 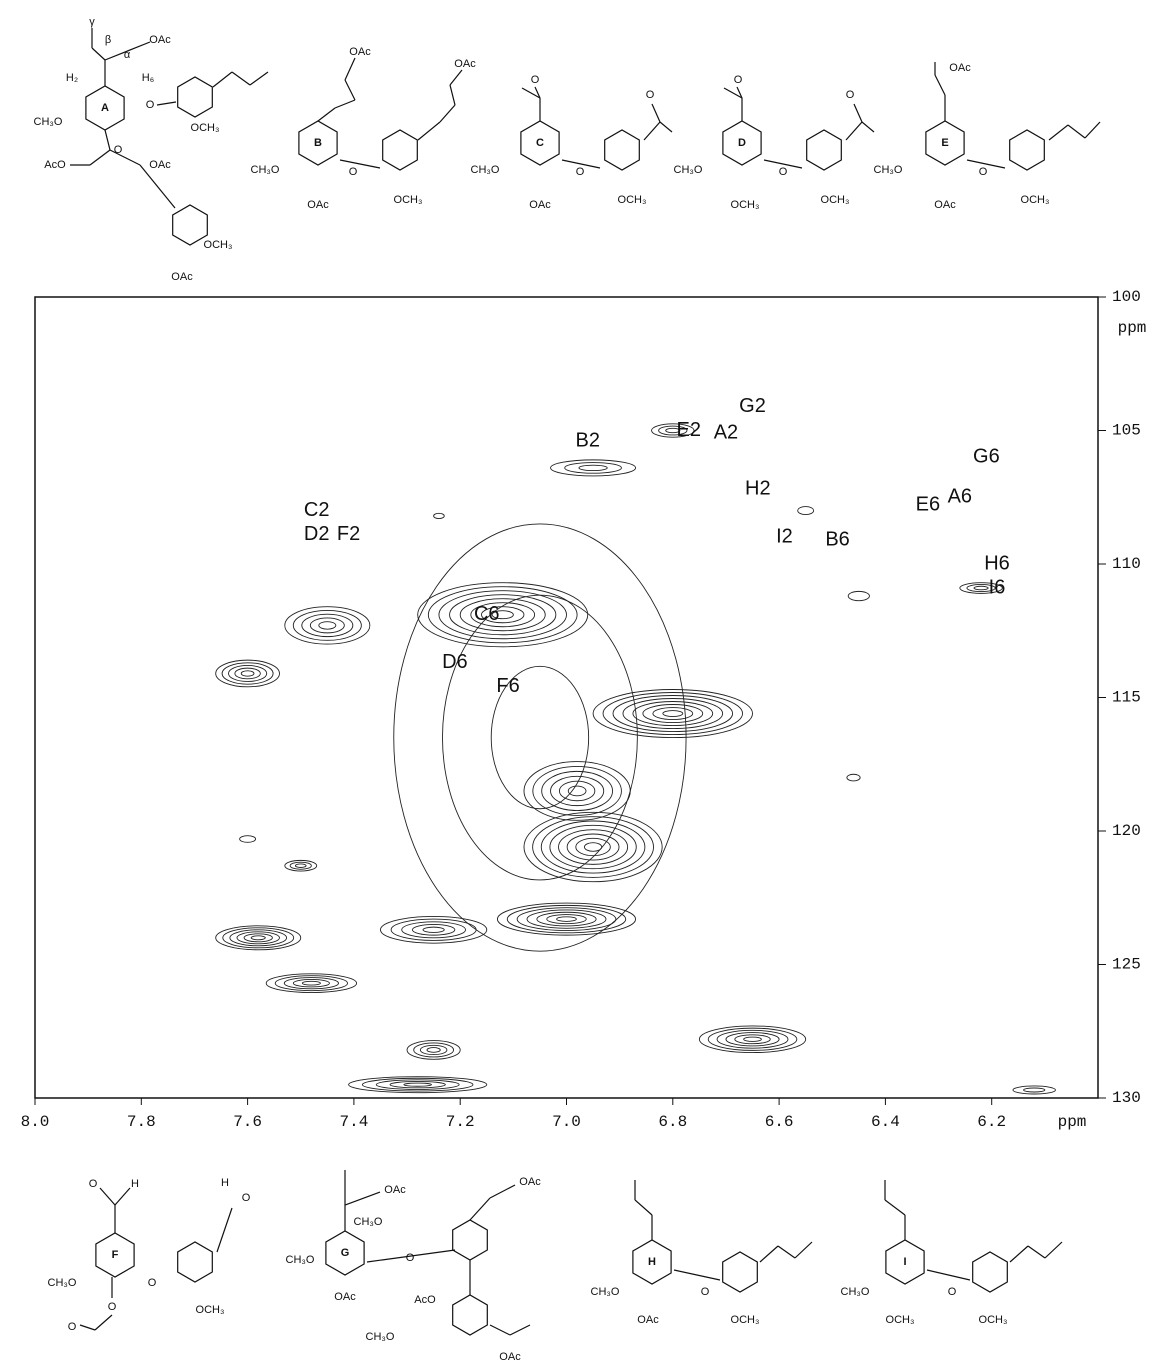 What do you see at coordinates (247, 1122) in the screenshot?
I see `x-tick-label: 7.6` at bounding box center [247, 1122].